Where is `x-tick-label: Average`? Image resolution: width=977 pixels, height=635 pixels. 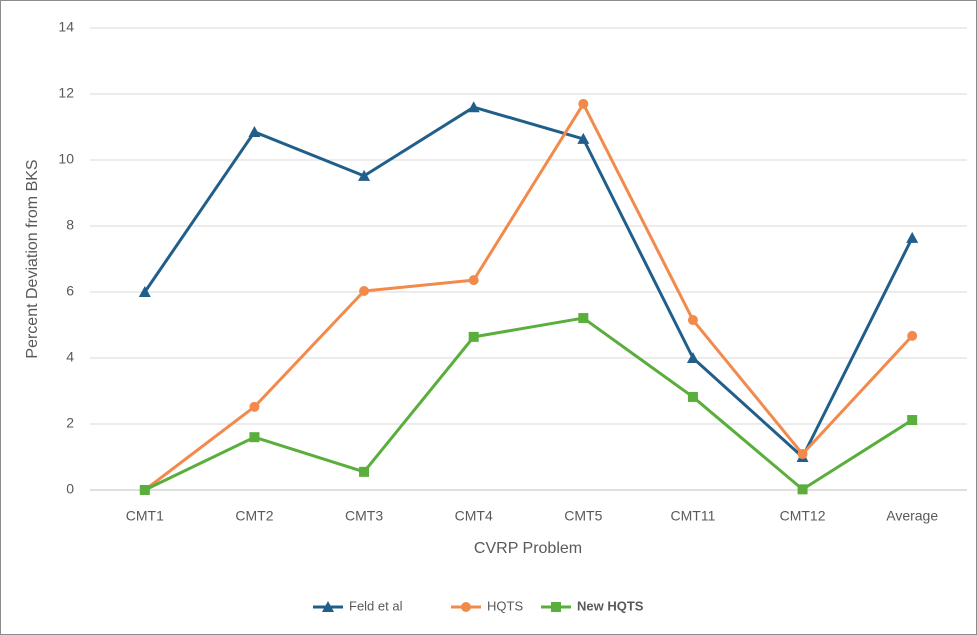
x-tick-label: Average is located at coordinates (912, 516).